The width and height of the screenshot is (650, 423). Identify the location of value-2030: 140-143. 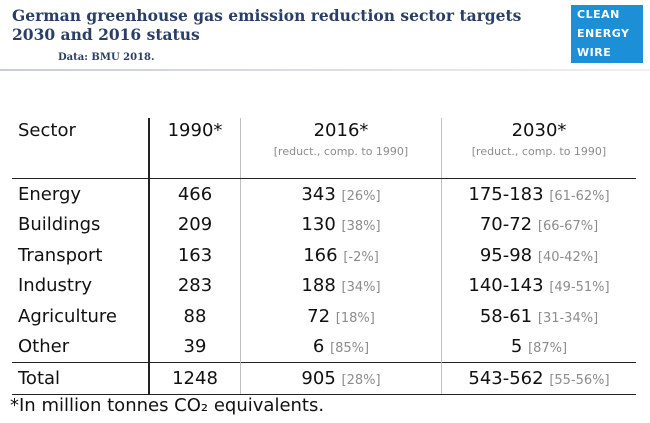
(506, 286).